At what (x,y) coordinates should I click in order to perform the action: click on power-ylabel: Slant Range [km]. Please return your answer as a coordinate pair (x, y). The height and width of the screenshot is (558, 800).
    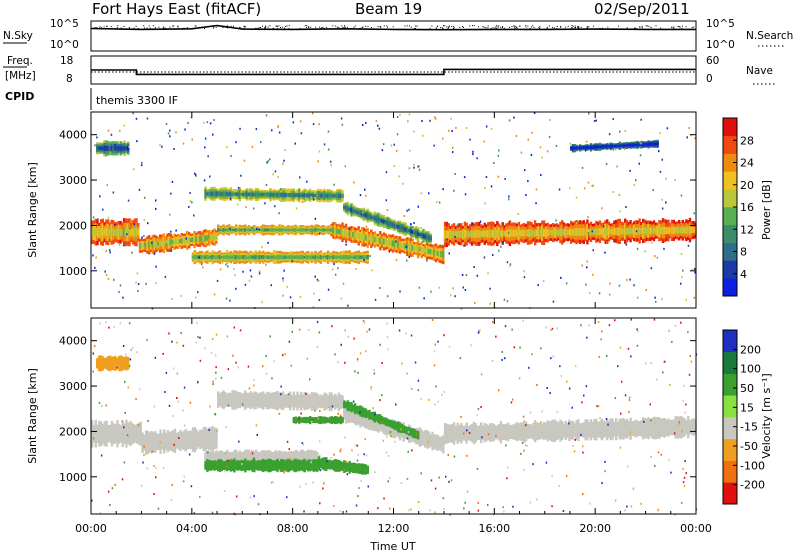
    Looking at the image, I should click on (32, 210).